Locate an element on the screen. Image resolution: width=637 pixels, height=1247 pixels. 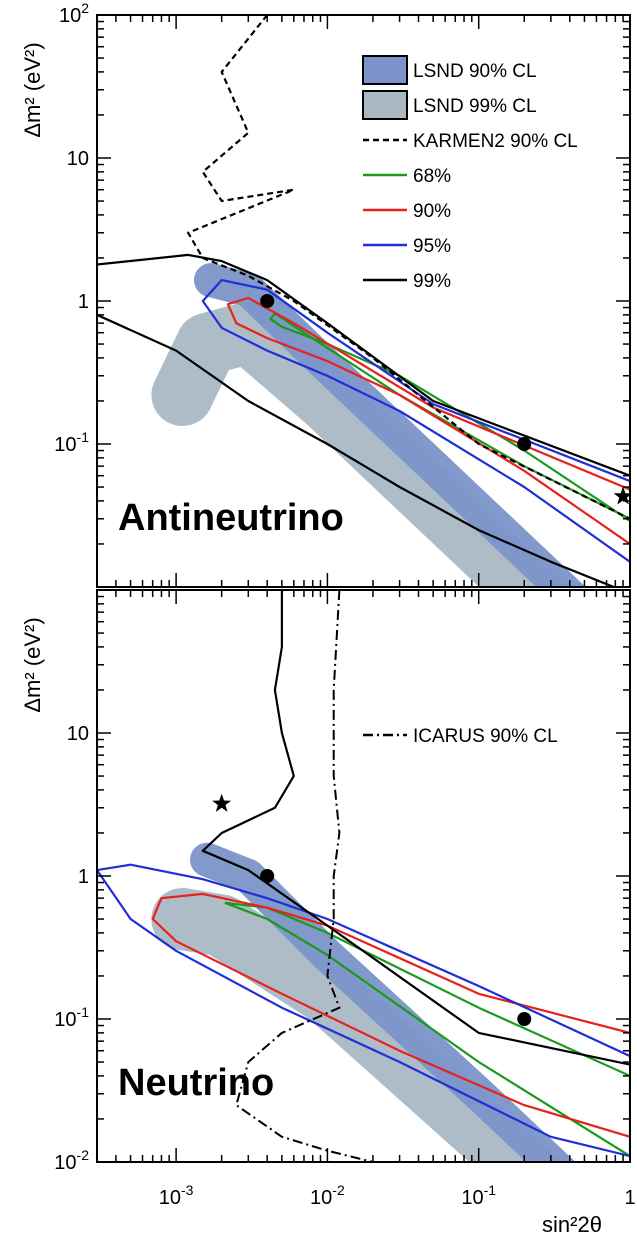
antineutrino-legend-entry: LSND 90% CL is located at coordinates (449, 70).